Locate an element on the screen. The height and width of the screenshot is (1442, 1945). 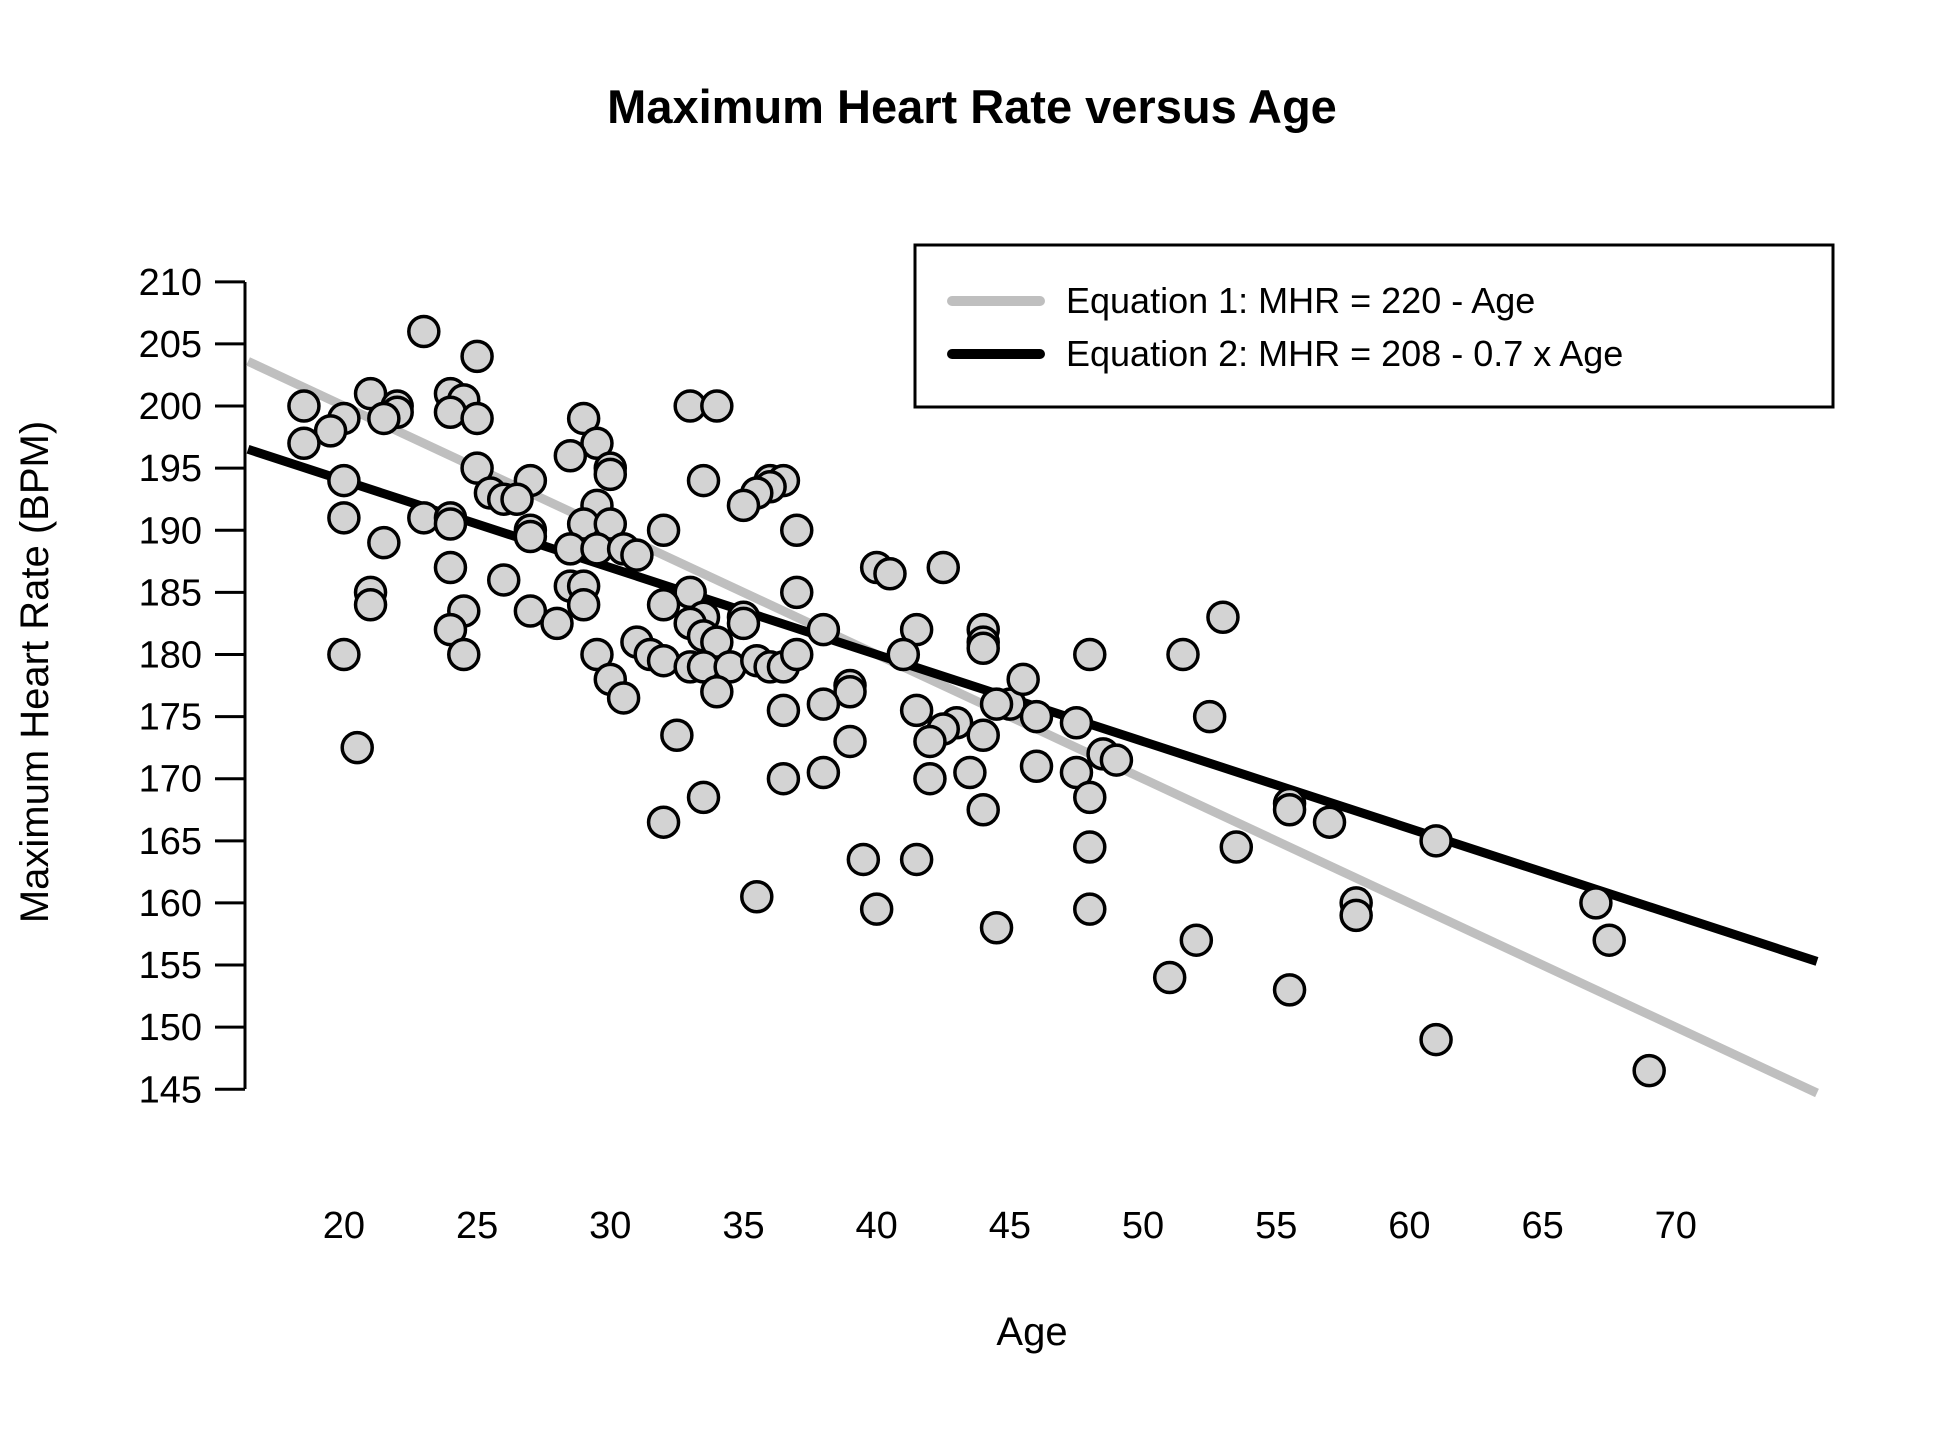
y-tick-label: 190 is located at coordinates (170, 531).